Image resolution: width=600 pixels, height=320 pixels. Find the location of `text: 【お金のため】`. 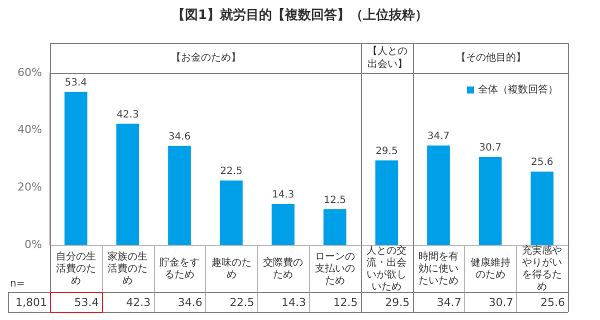

text: 【お金のため】 is located at coordinates (206, 58).